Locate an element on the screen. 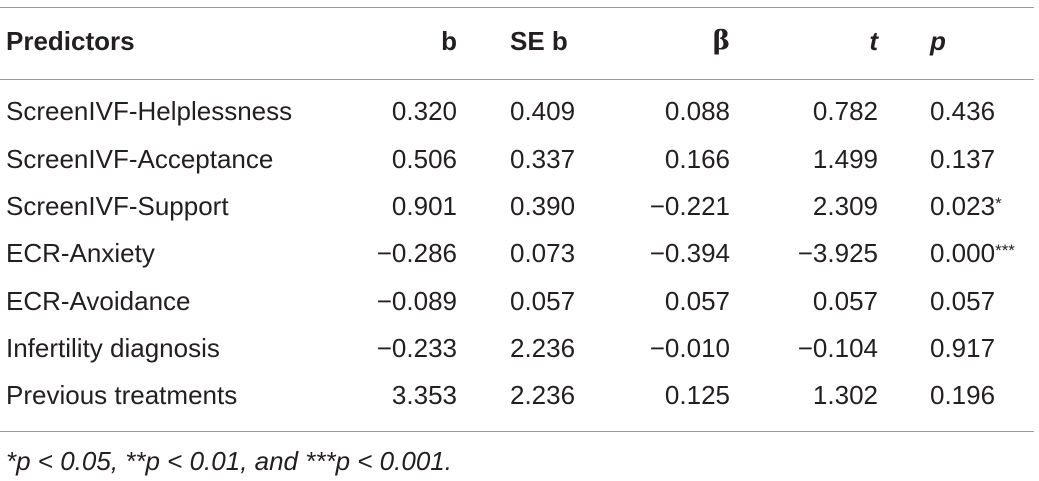 This screenshot has width=1039, height=481. cell-beta: −0.394 is located at coordinates (689, 253).